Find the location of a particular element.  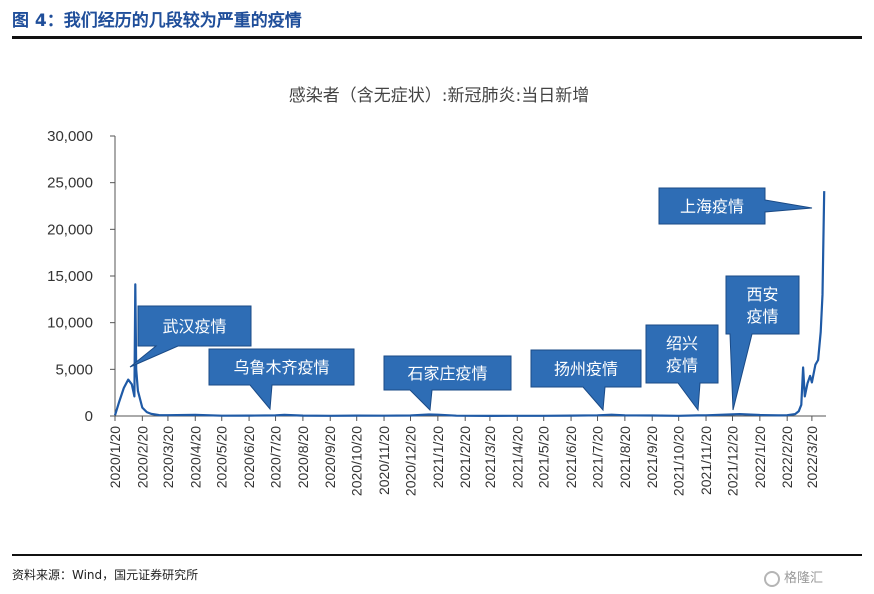

watermark-text: 格隆汇 is located at coordinates (804, 578).